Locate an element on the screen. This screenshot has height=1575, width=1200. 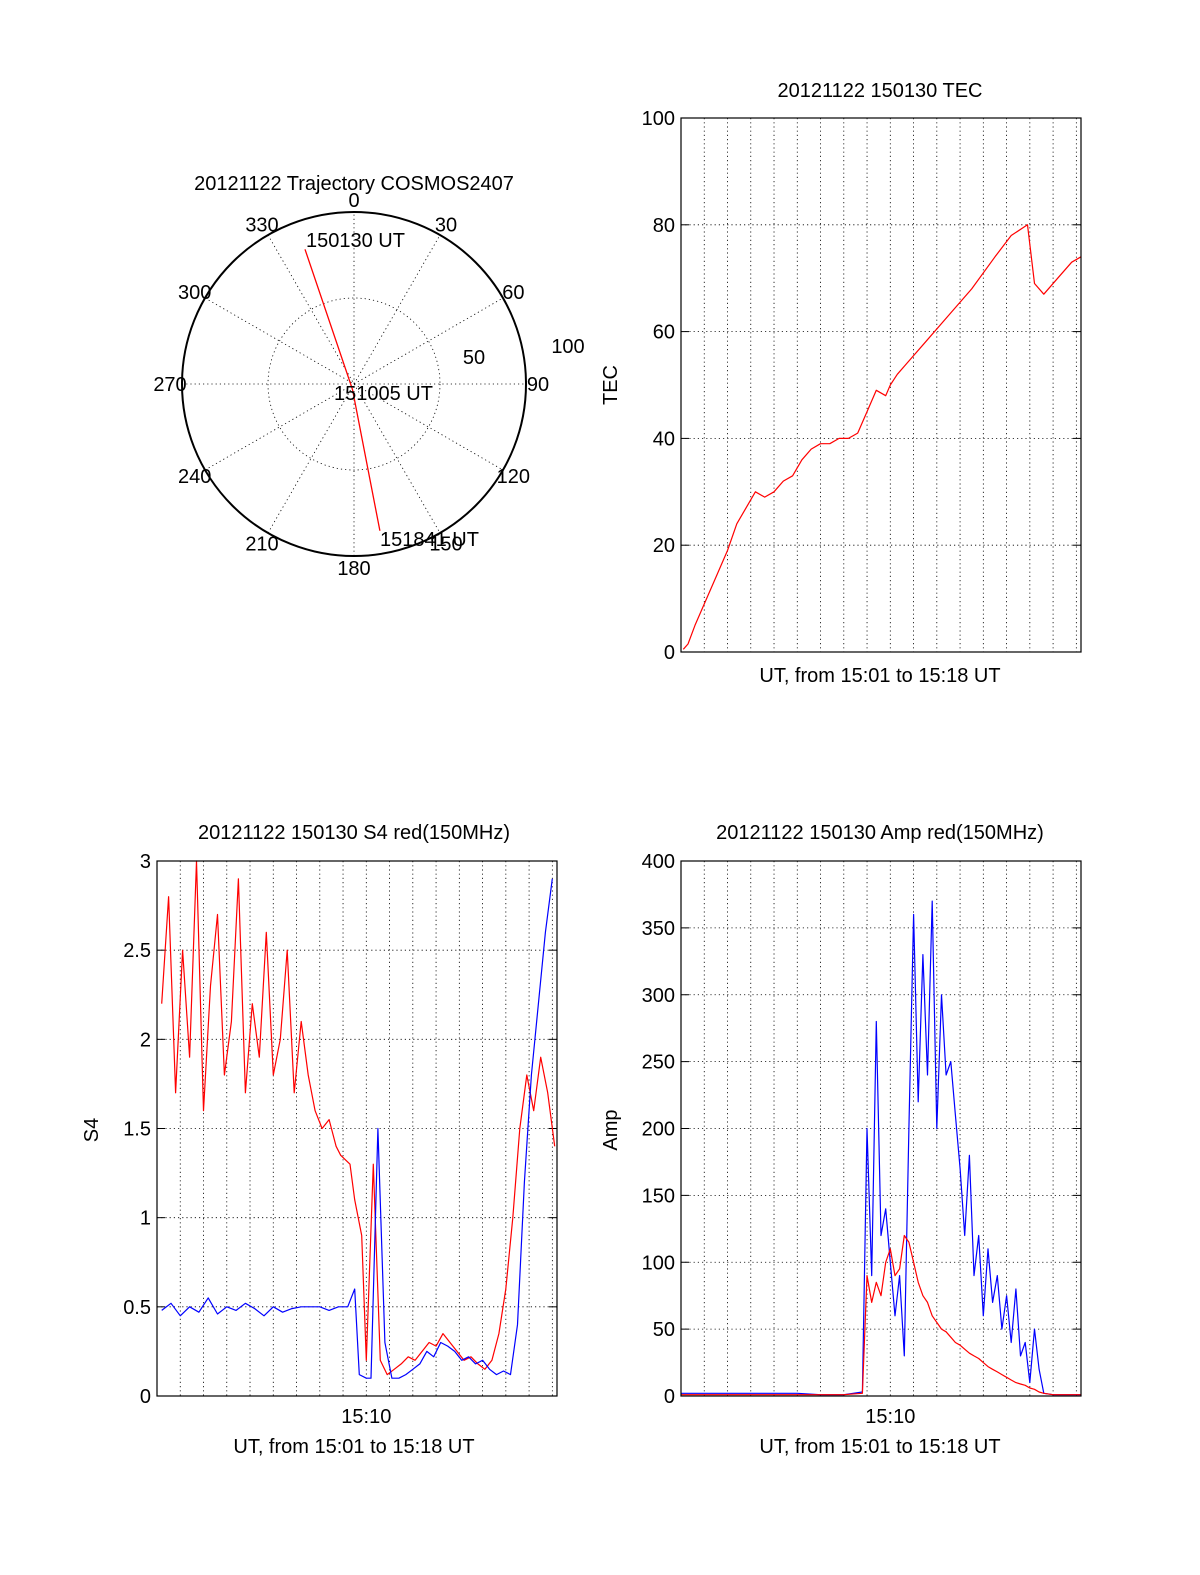
s4-y-tick-labels: 0 0.5 1 1.5 2 2.5 3 is located at coordinates (137, 1129).